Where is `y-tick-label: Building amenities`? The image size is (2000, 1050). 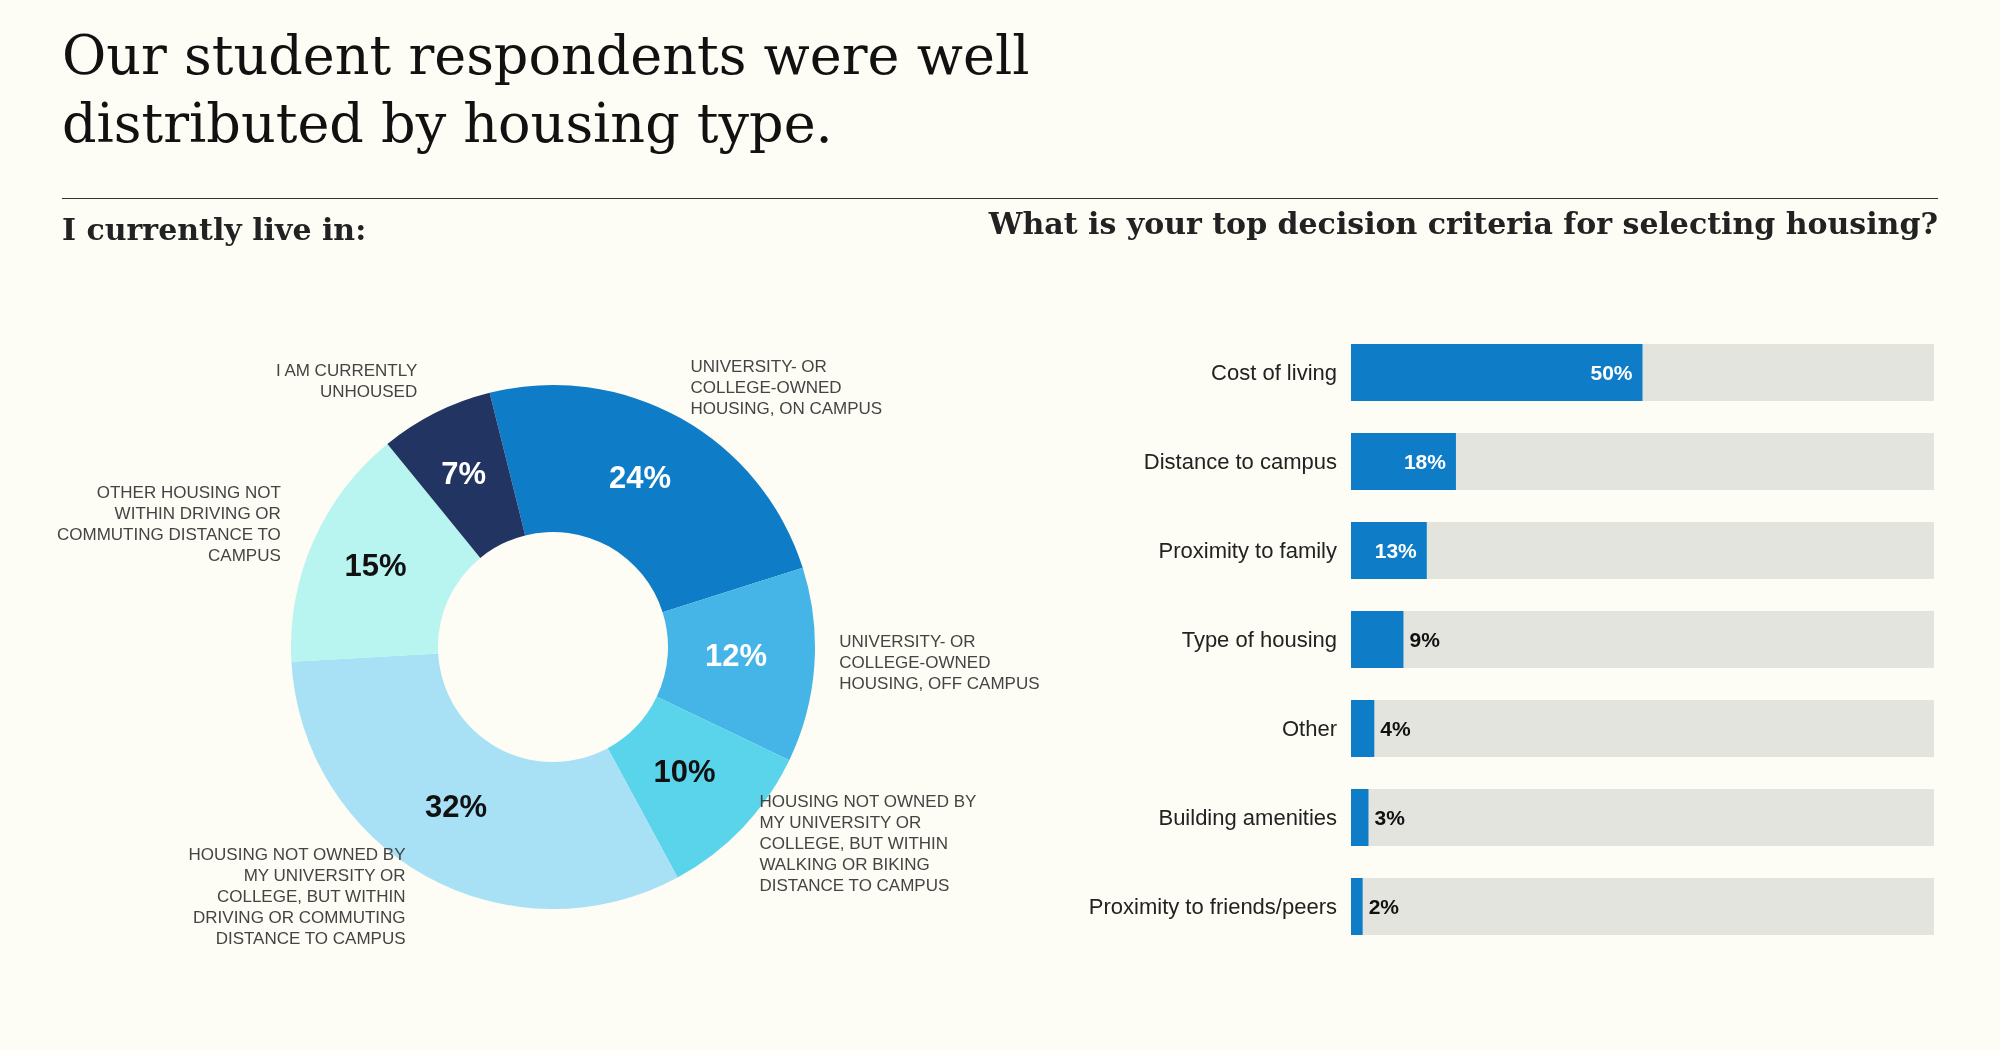
y-tick-label: Building amenities is located at coordinates (1247, 818).